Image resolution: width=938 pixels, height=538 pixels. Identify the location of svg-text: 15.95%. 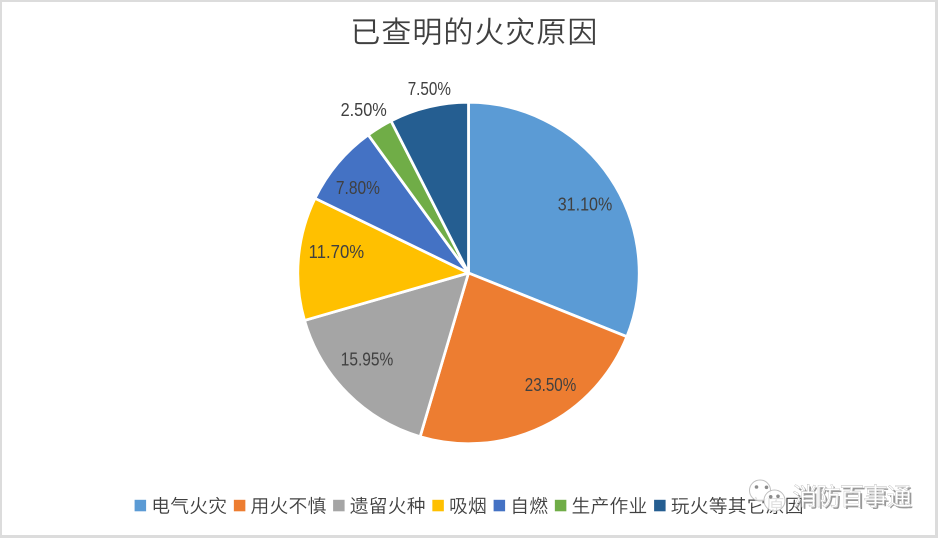
(367, 360).